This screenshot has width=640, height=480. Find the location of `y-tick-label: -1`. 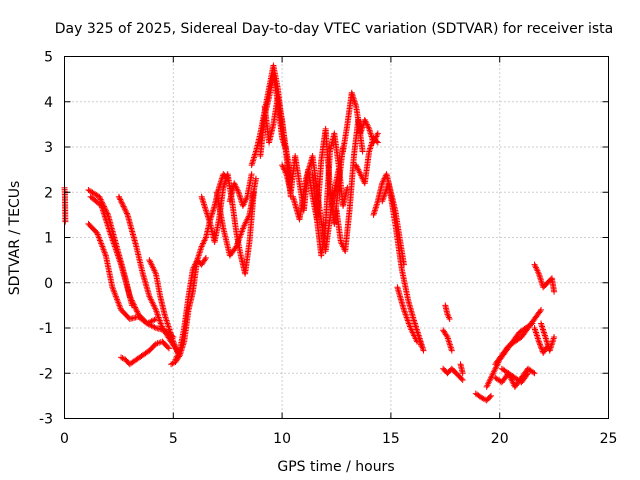

y-tick-label: -1 is located at coordinates (46, 329).